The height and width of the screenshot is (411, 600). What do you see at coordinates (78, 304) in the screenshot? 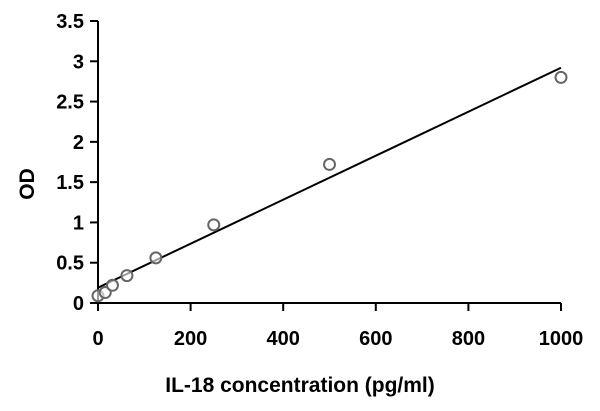
I see `y-tick-label: 0` at bounding box center [78, 304].